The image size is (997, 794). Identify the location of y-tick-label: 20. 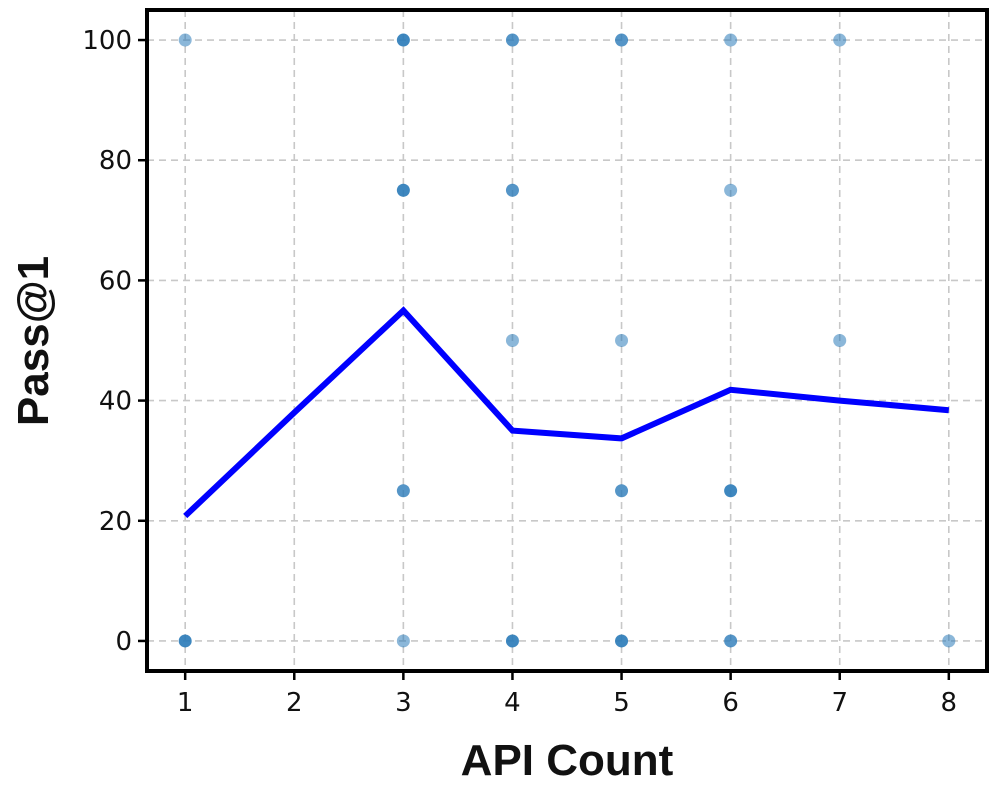
(115, 522).